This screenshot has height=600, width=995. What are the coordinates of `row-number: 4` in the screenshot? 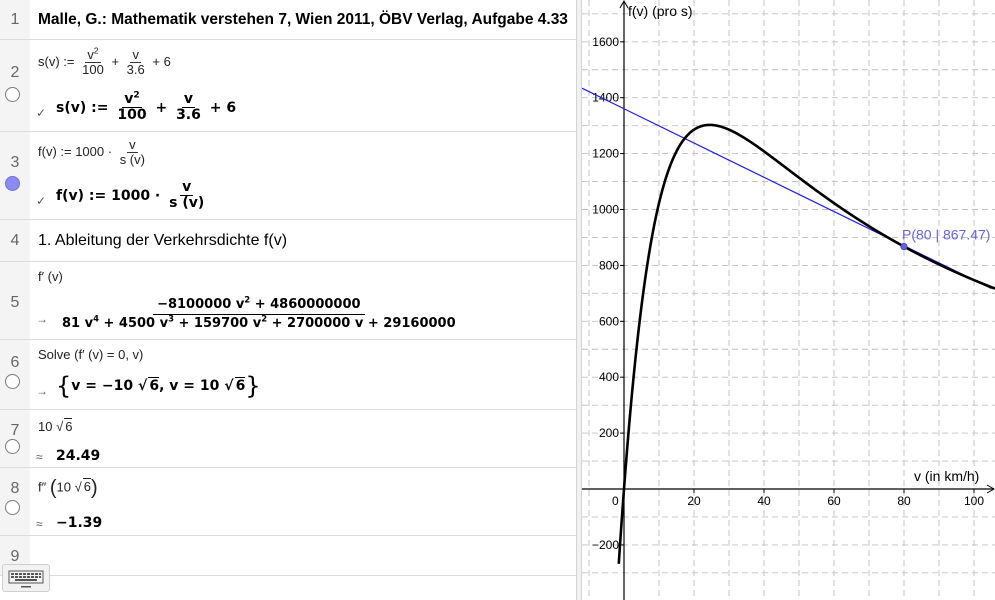 It's located at (15, 240).